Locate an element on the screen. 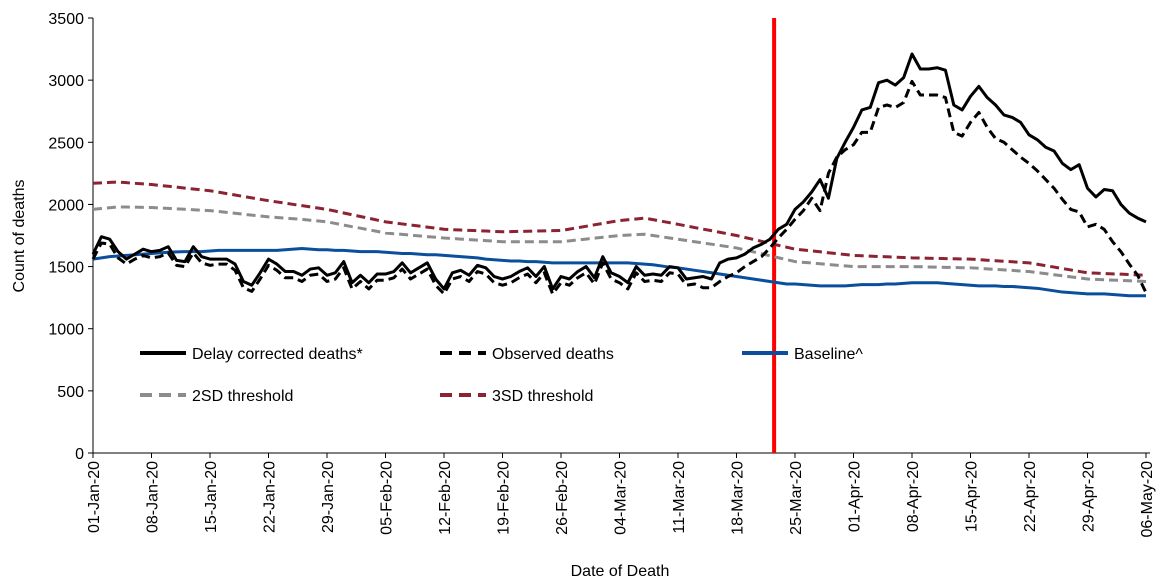  x-tick-label: 22-Apr-20 is located at coordinates (1030, 496).